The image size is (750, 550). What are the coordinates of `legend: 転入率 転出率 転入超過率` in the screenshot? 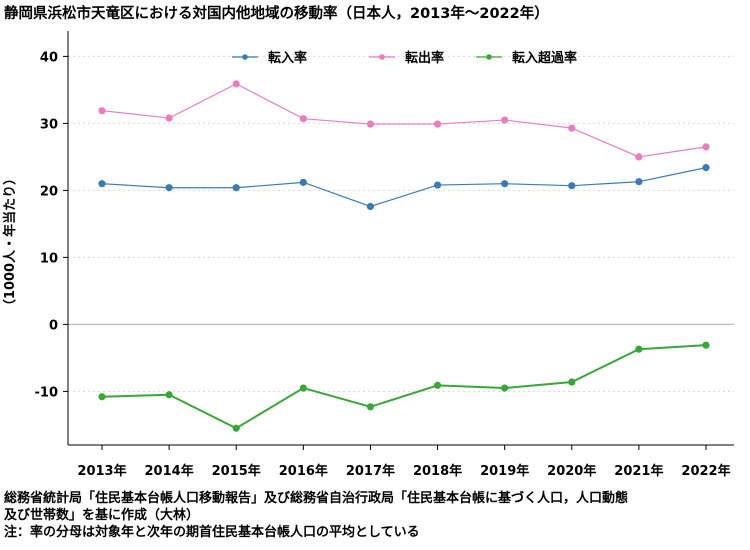 It's located at (404, 58).